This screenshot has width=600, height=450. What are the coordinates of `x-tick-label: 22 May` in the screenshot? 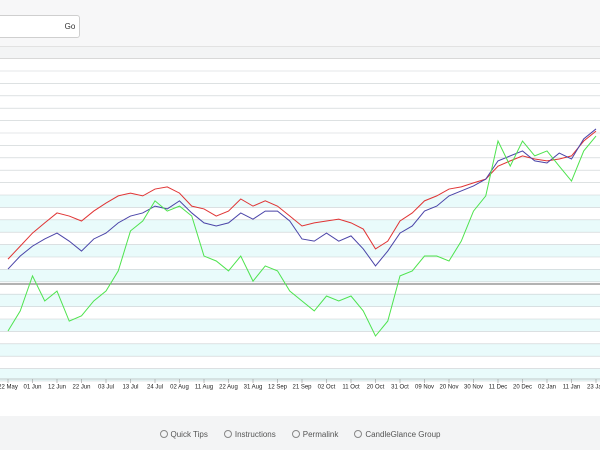 It's located at (9, 388).